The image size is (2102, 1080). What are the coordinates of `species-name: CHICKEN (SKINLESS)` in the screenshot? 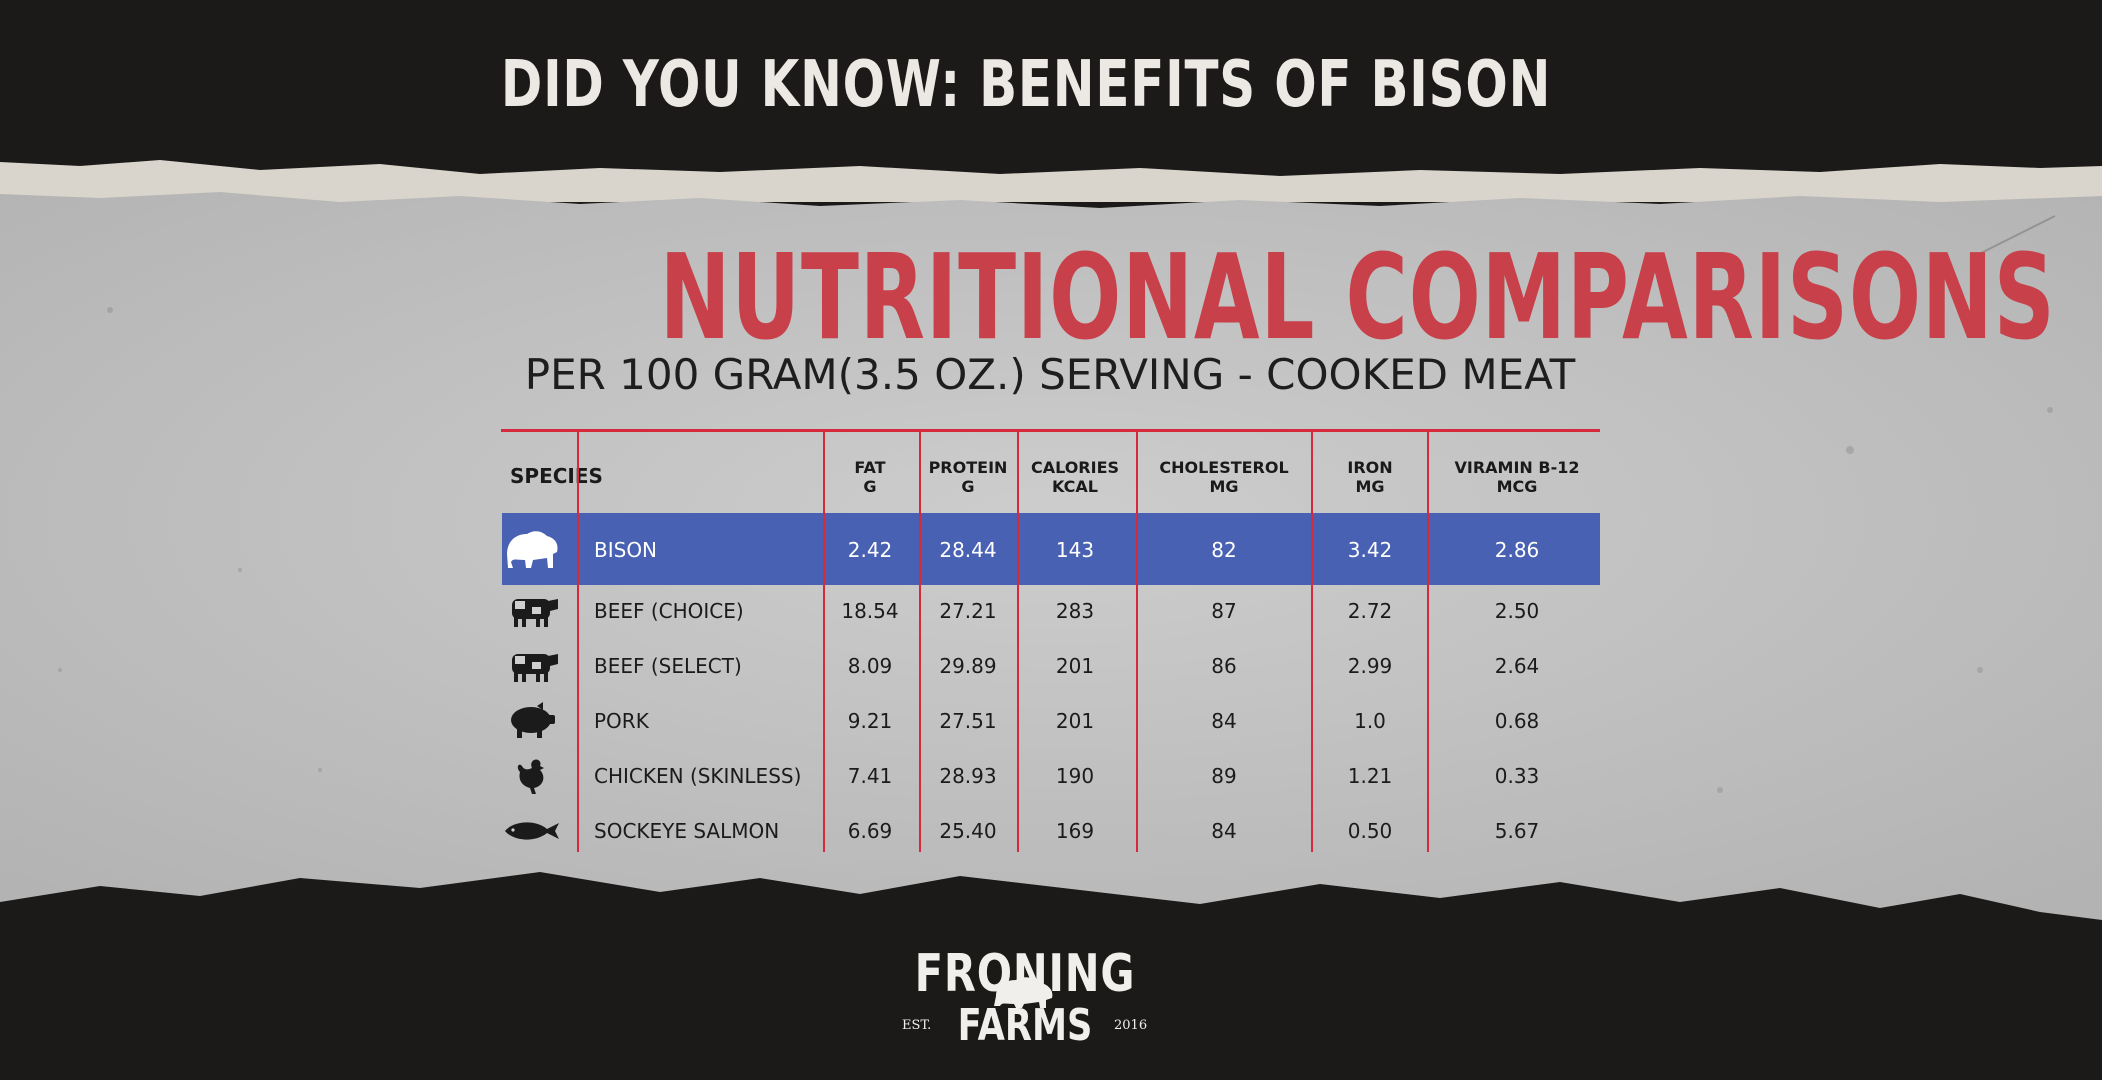 It's located at (698, 775).